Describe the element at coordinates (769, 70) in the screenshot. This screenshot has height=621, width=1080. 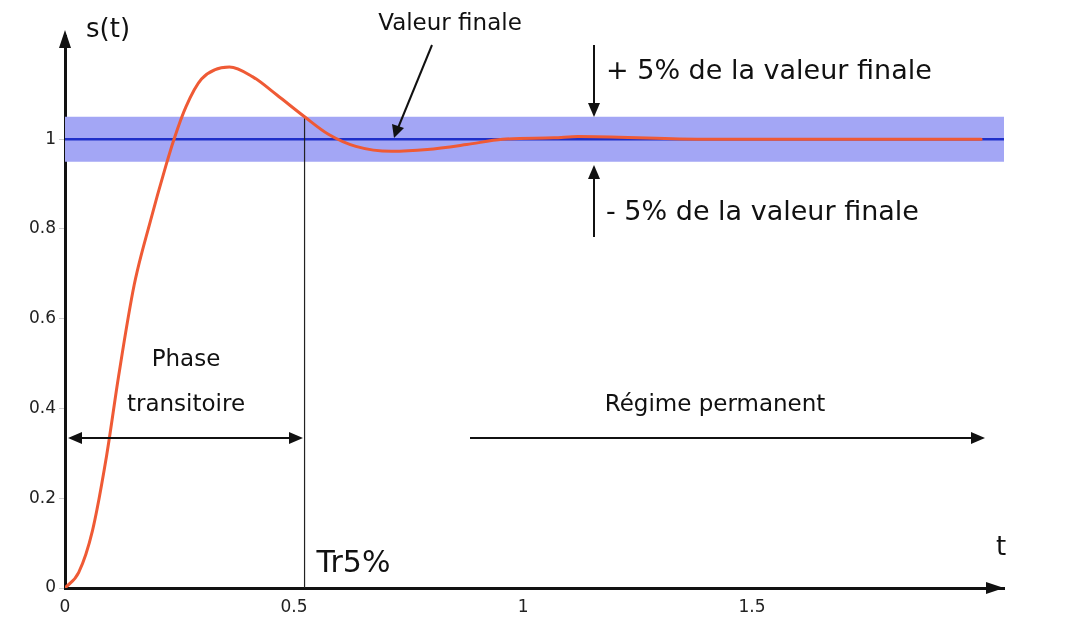
I see `annotation: + 5% de la valeur finale` at that location.